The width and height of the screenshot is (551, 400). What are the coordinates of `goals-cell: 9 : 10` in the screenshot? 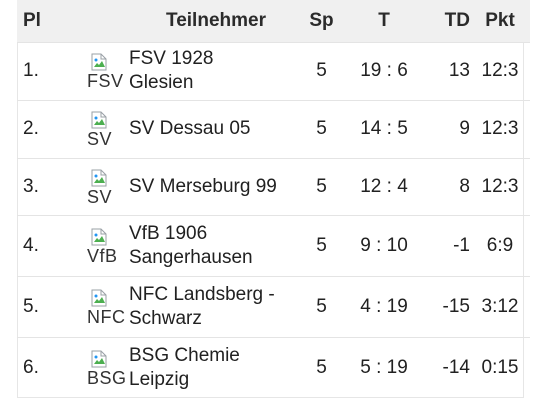 It's located at (384, 245).